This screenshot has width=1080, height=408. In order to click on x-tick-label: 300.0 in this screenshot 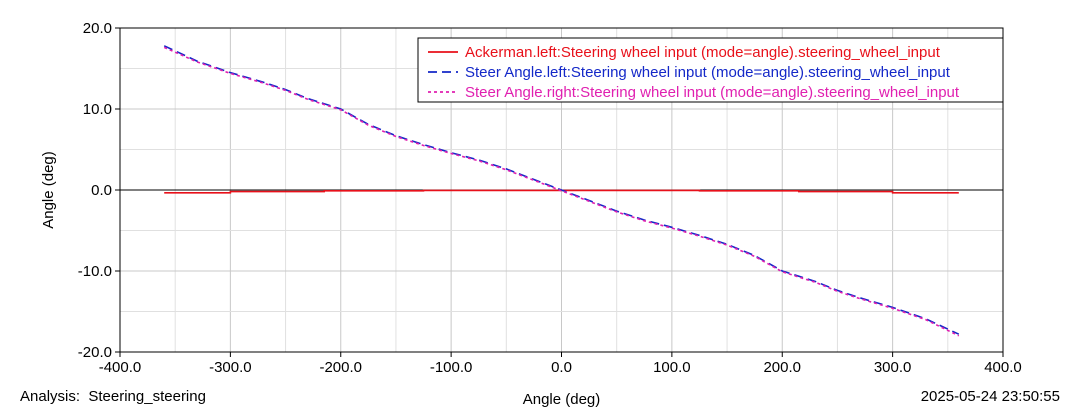, I will do `click(893, 367)`.